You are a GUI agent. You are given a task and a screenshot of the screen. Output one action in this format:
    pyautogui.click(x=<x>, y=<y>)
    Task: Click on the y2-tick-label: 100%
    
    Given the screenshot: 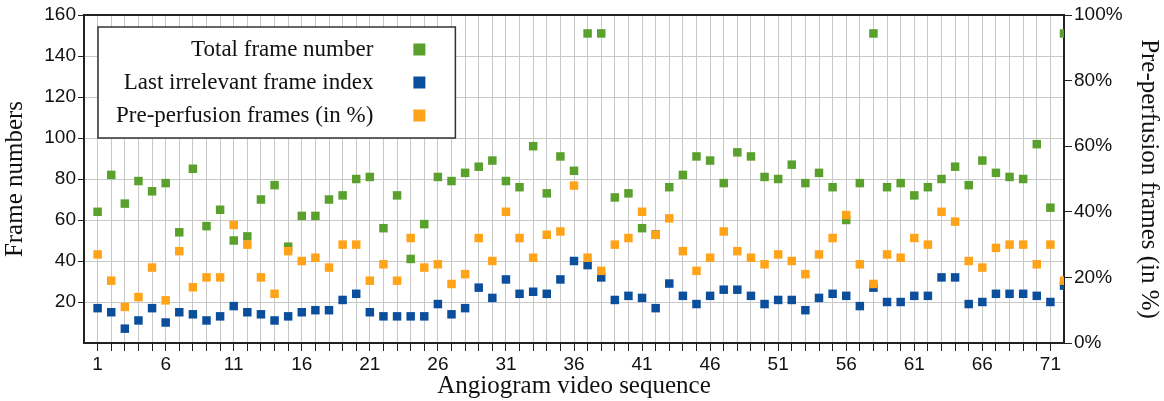 What is the action you would take?
    pyautogui.click(x=1098, y=14)
    